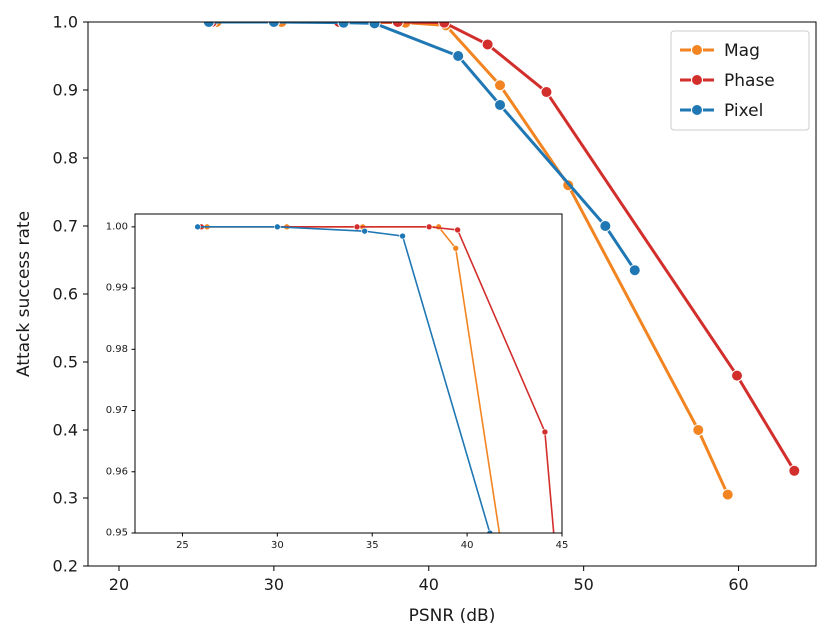 This screenshot has height=641, width=830. I want to click on inset-y-tick-label-0-98: 0.98, so click(117, 349).